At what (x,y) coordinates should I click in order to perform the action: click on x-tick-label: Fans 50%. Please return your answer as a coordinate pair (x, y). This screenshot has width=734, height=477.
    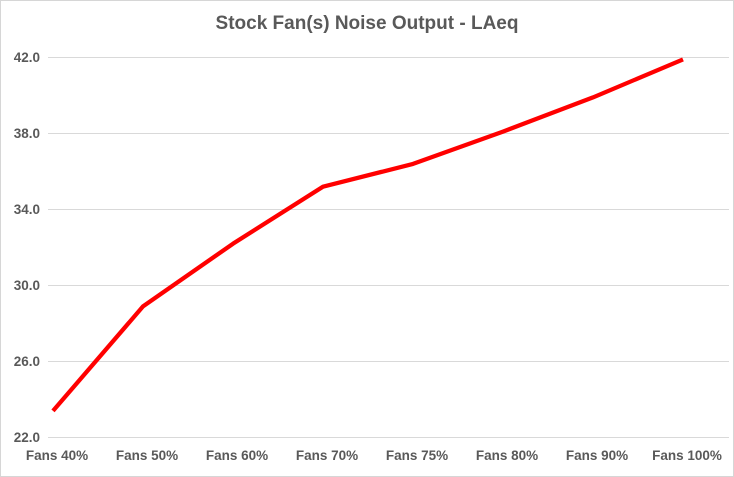
    Looking at the image, I should click on (147, 455).